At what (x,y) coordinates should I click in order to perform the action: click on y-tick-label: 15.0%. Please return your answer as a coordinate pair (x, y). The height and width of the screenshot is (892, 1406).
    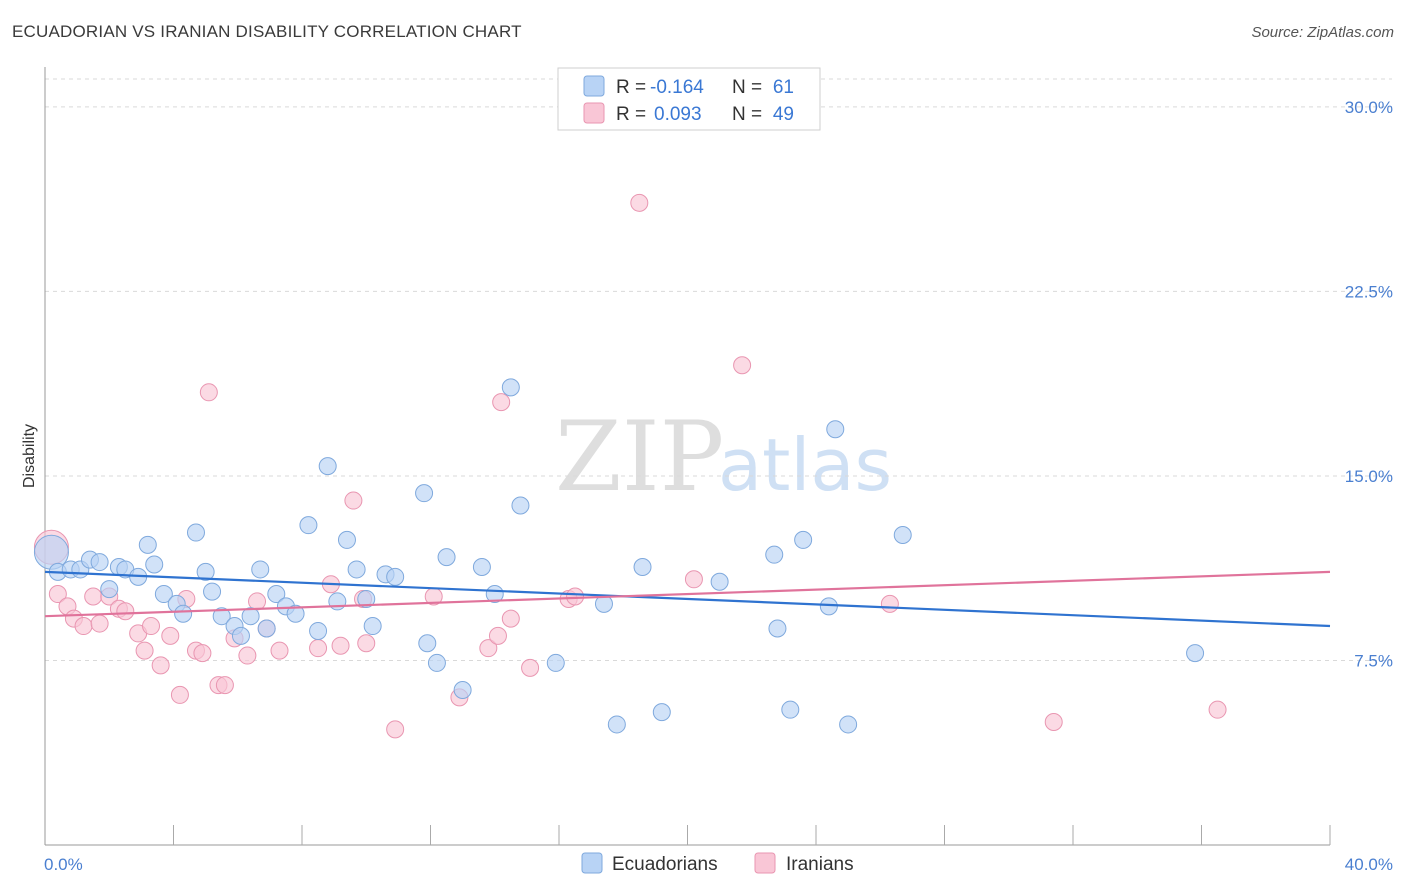
    Looking at the image, I should click on (1369, 476).